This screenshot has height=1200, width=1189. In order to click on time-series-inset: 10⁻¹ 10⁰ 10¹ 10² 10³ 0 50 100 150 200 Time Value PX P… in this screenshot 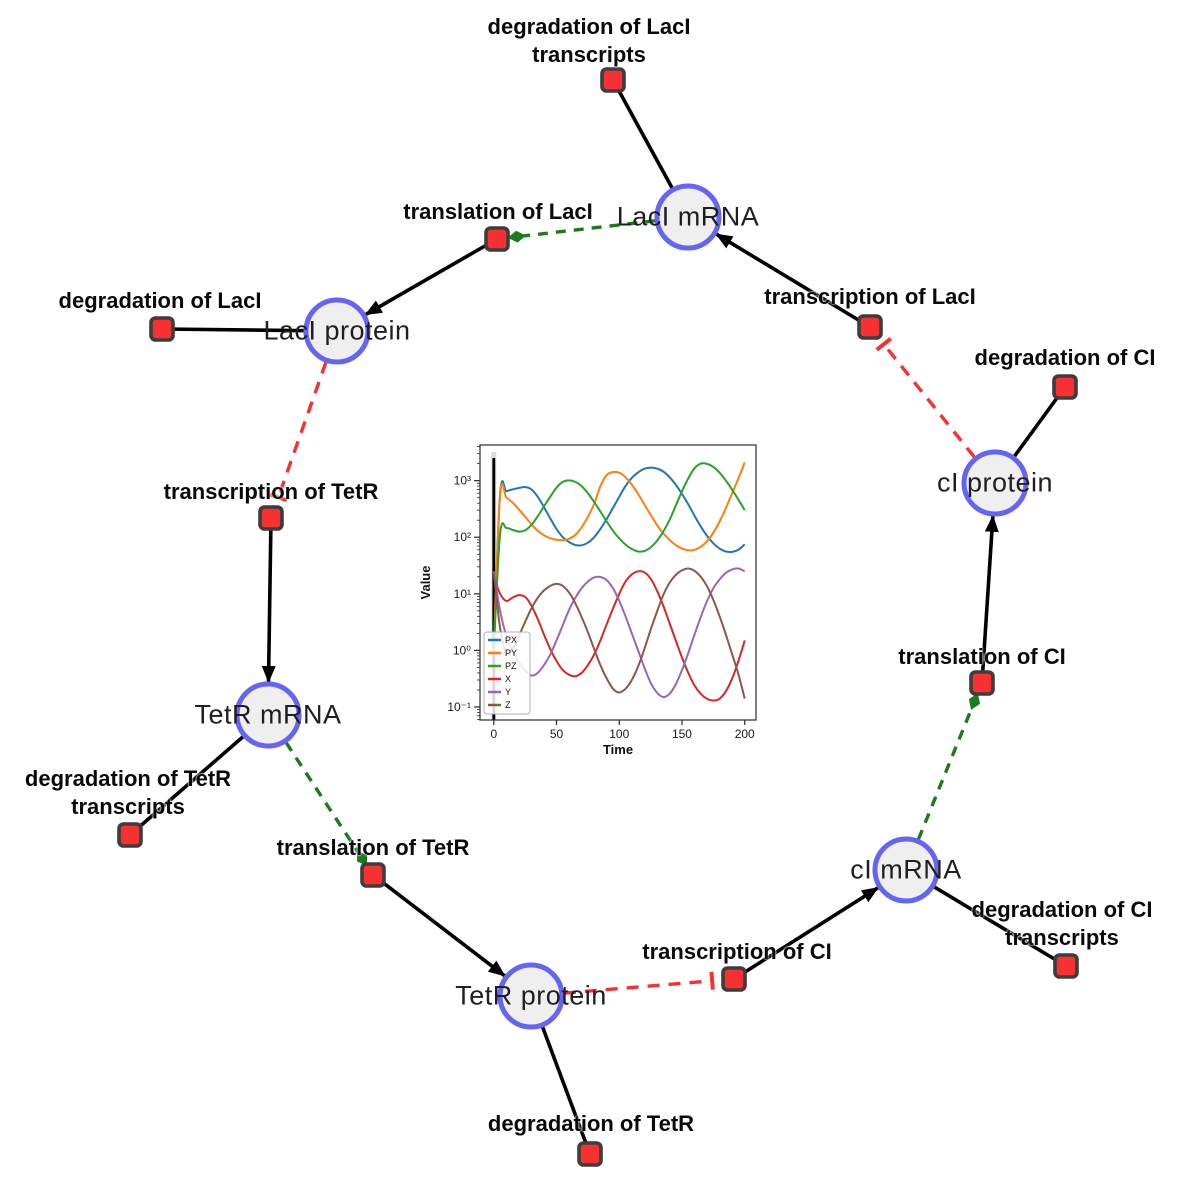, I will do `click(588, 597)`.